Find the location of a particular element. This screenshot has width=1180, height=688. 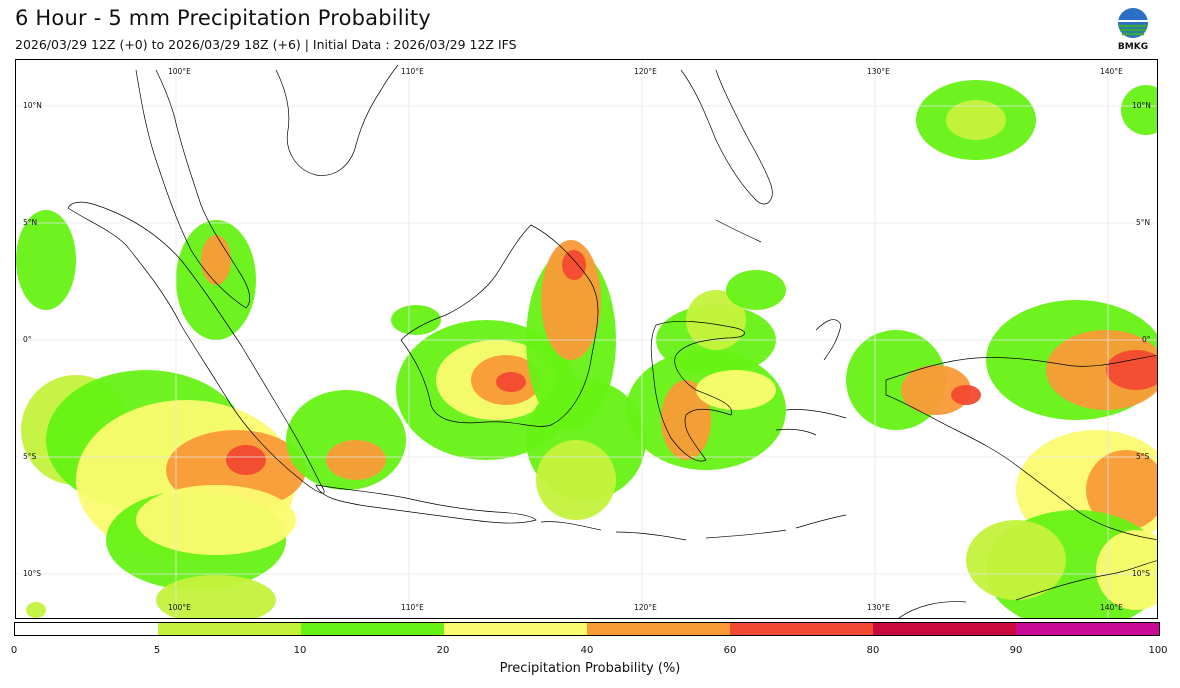

colorbar-tick: 60 is located at coordinates (730, 650).